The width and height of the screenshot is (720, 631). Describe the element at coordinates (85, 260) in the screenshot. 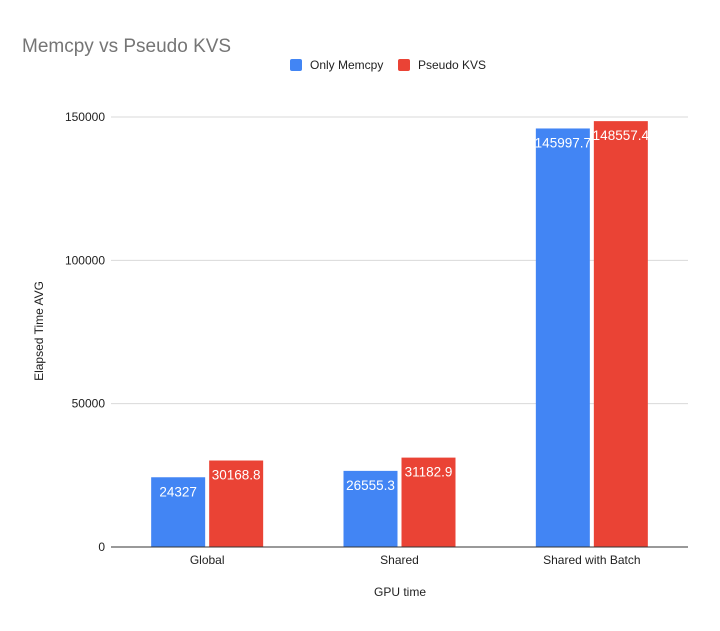

I see `y-tick-label: 100000` at that location.